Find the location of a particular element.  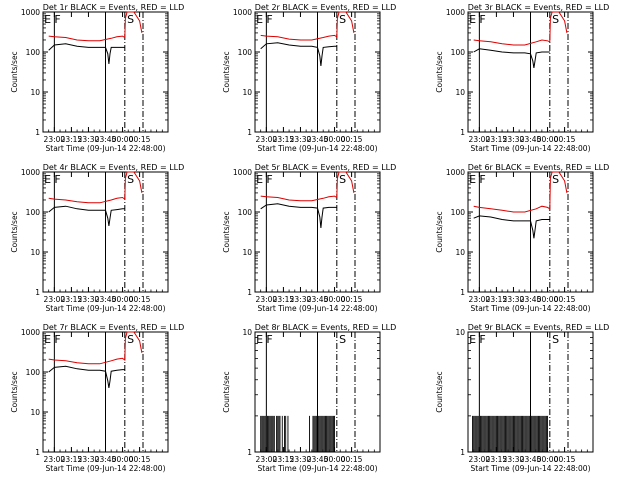

panel-title: Det 2r BLACK = Events, RED = LLD is located at coordinates (326, 7).